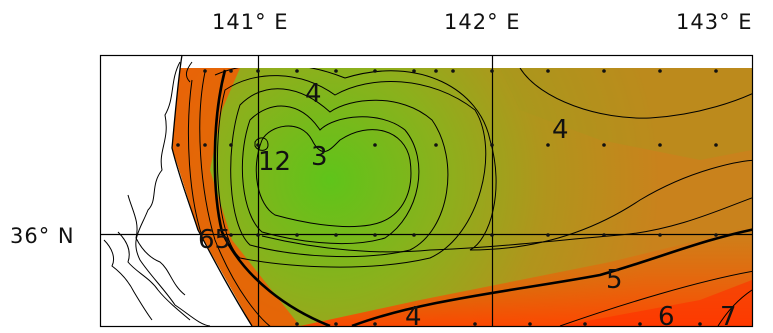  What do you see at coordinates (313, 94) in the screenshot?
I see `contour-label-4-top: 4` at bounding box center [313, 94].